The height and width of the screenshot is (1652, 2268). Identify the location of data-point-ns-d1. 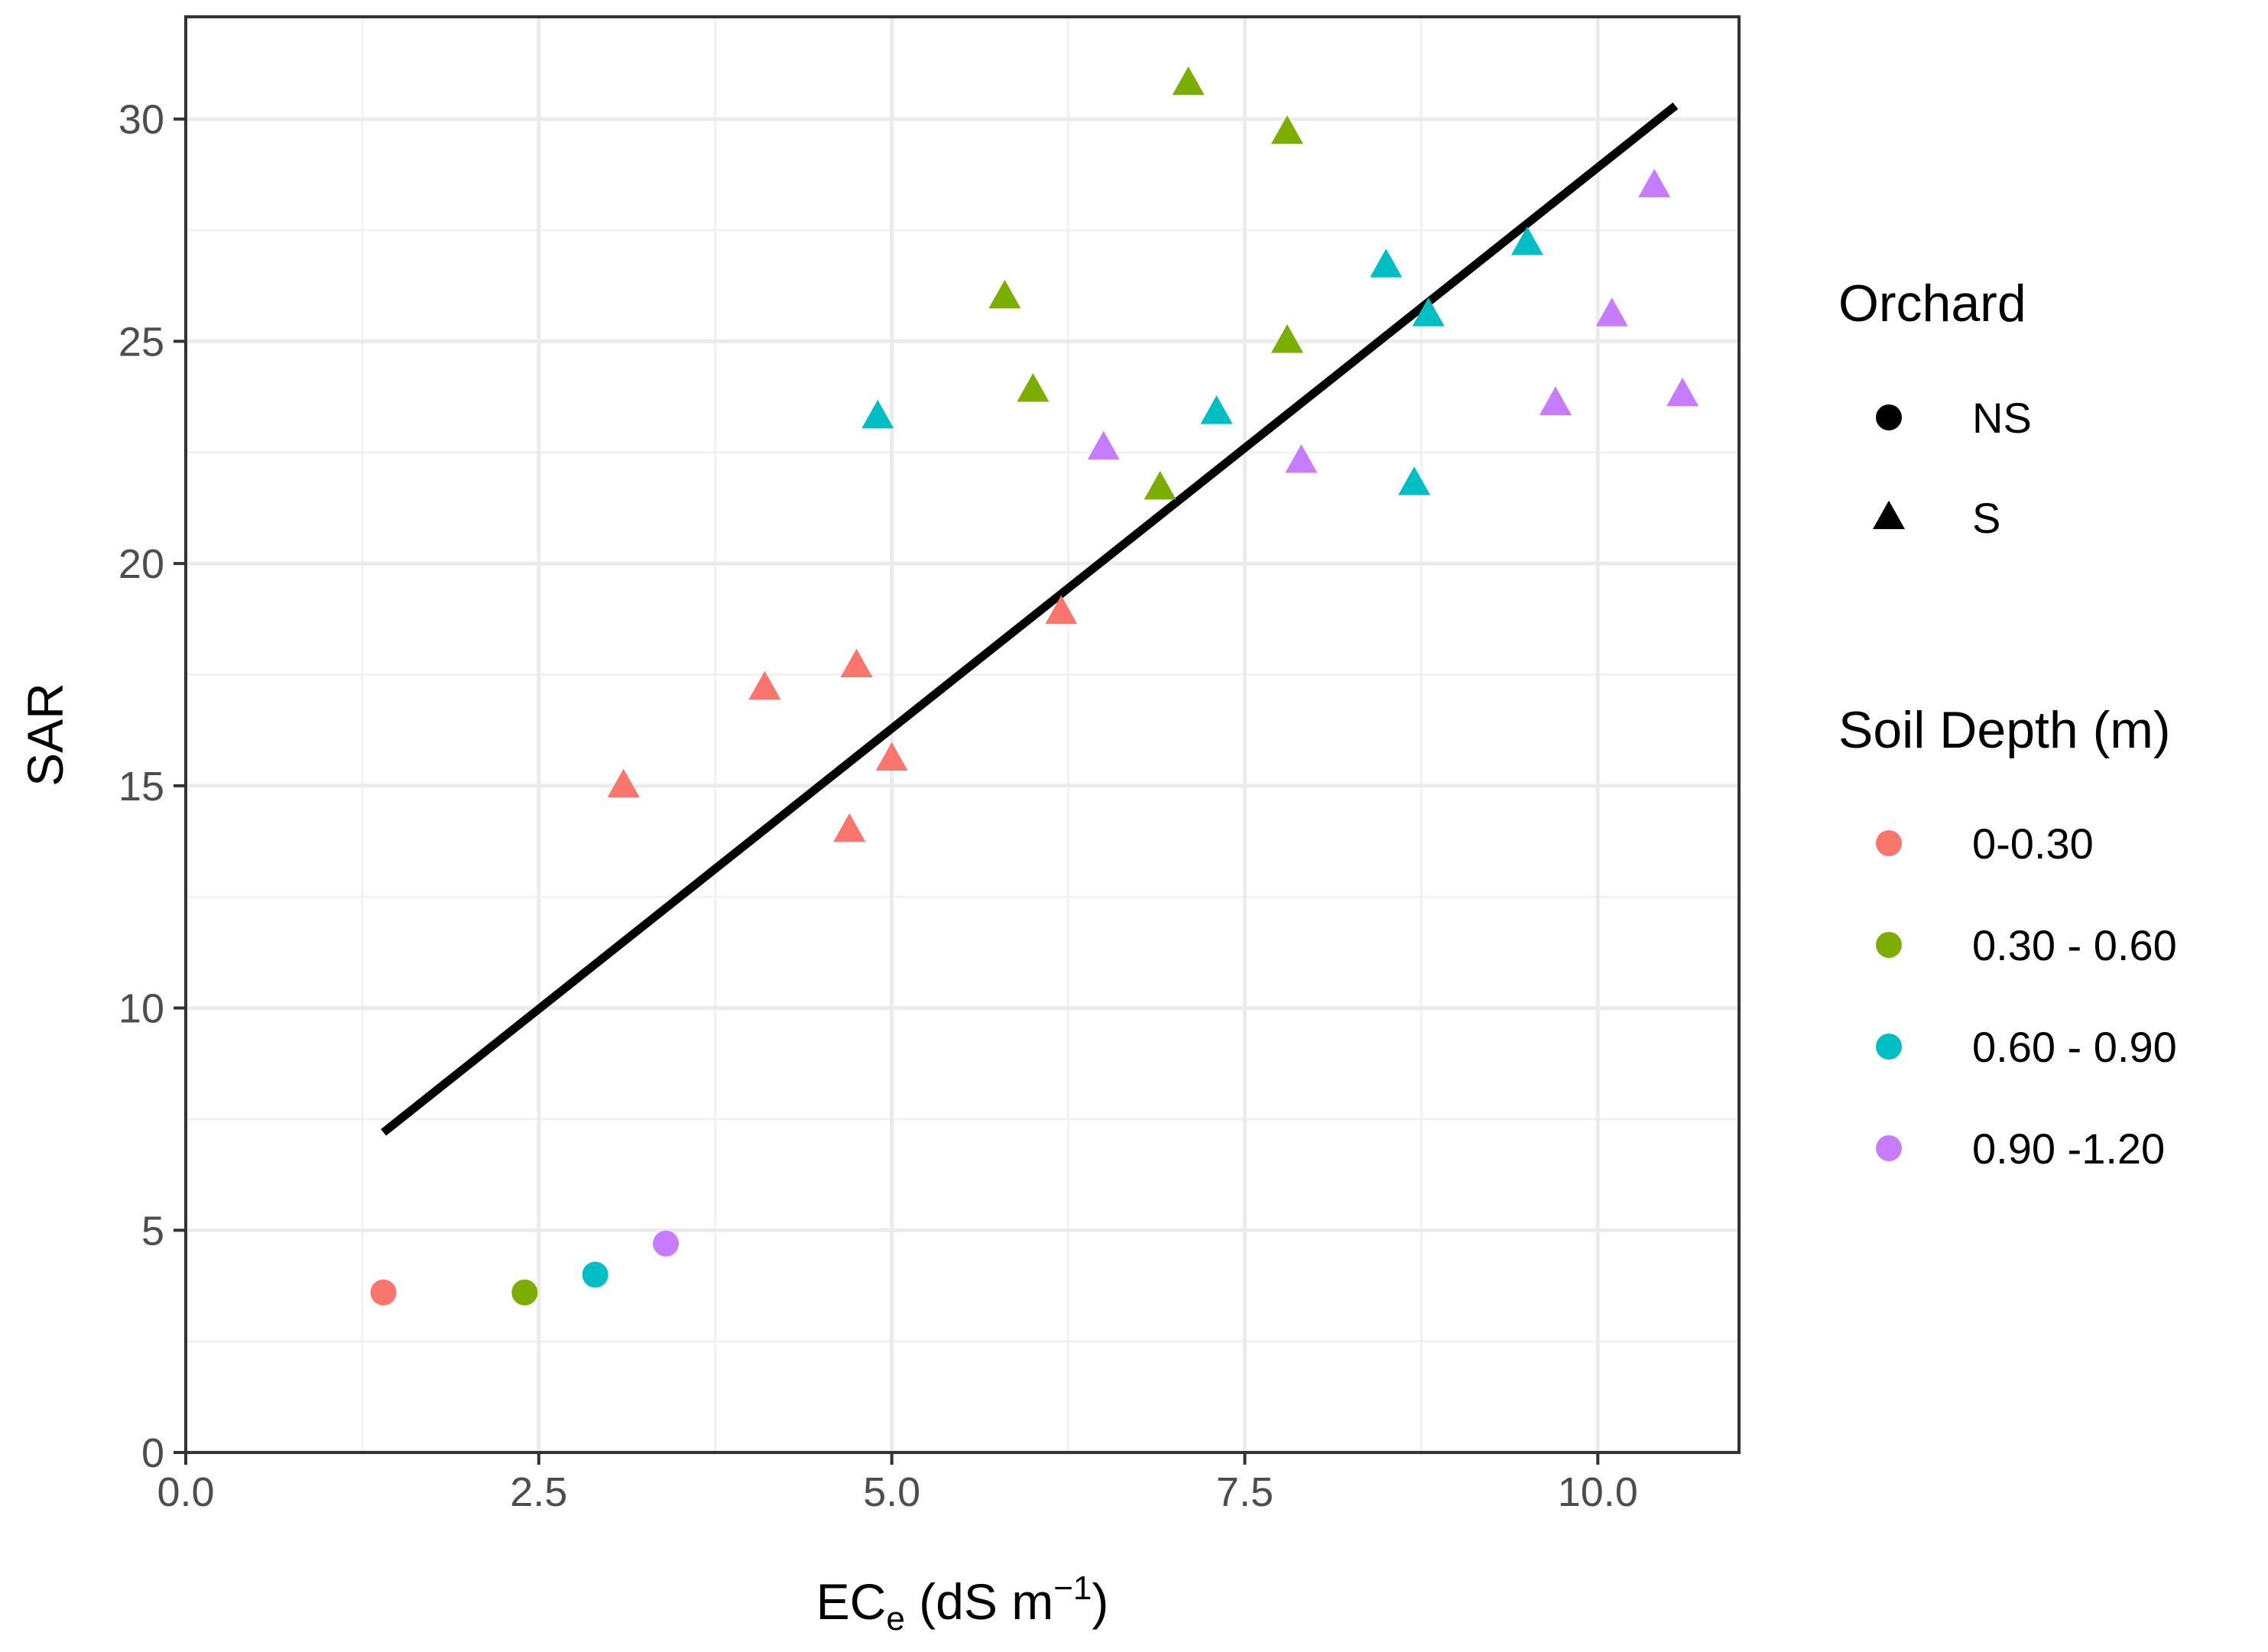
(383, 1292).